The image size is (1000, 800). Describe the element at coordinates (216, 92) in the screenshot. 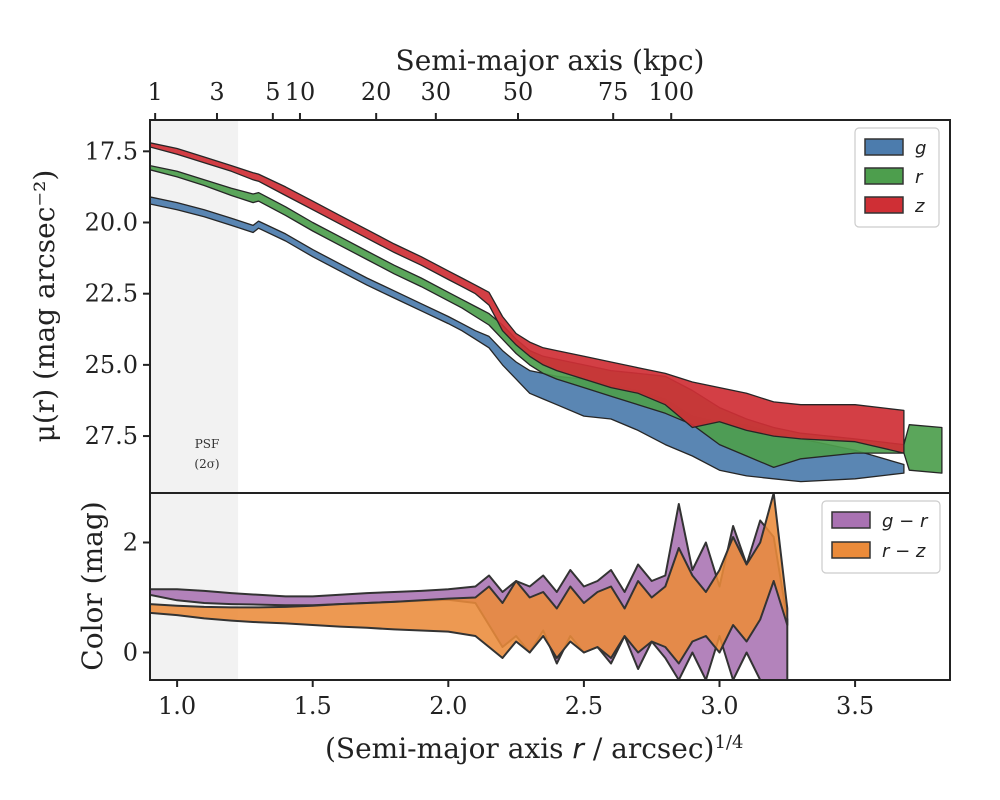

I see `kpc-tick-label: 3` at that location.